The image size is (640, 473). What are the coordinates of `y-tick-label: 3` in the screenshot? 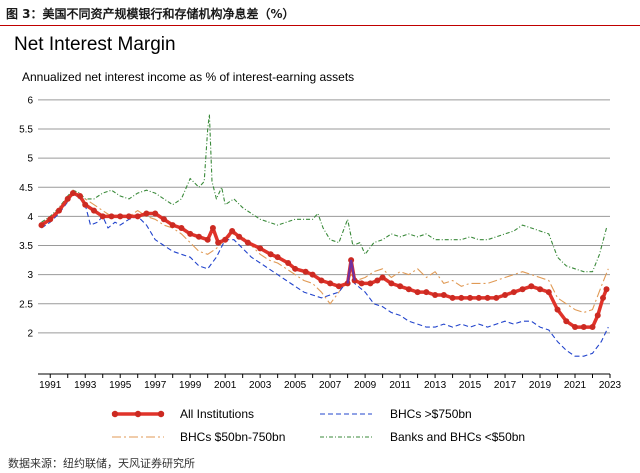 It's located at (30, 275).